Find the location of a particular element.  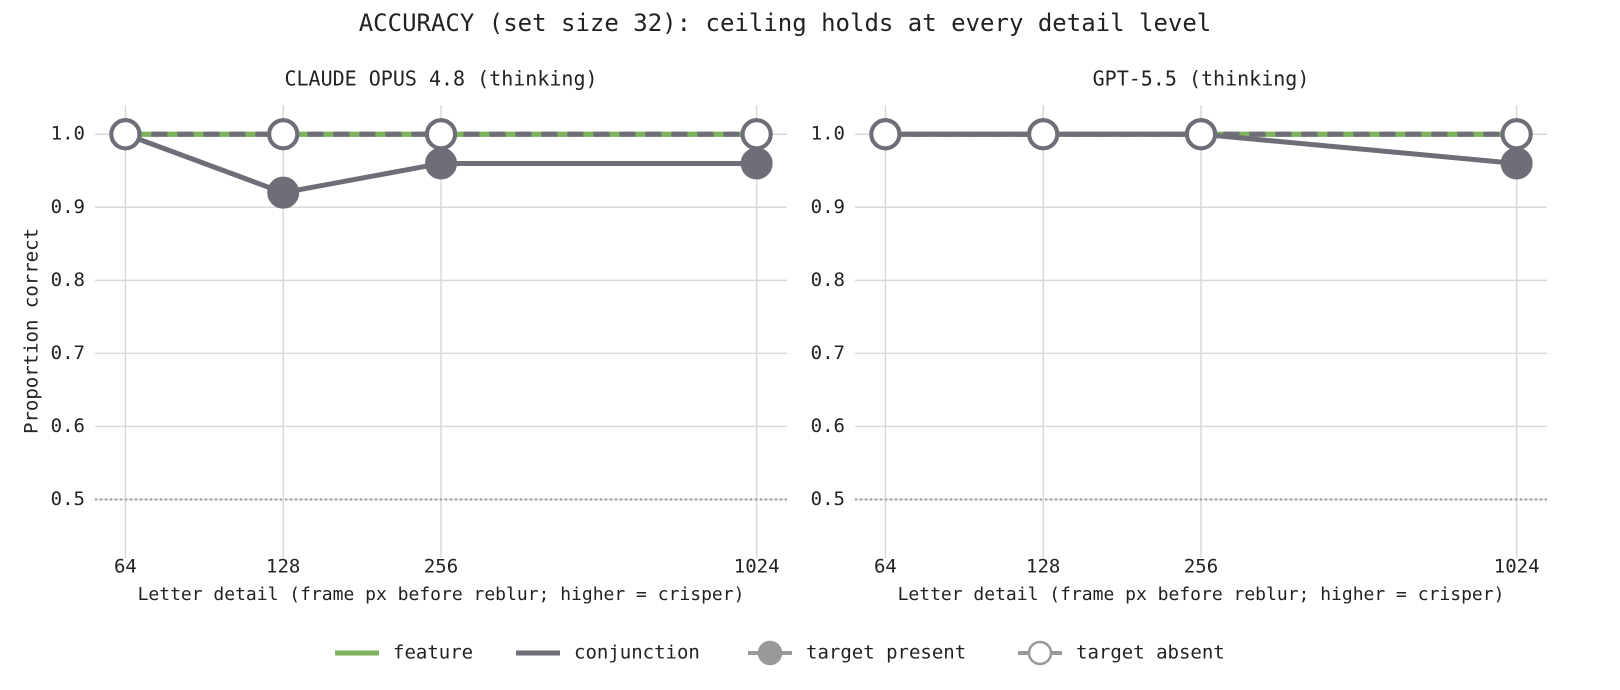

panel-title: GPT-5.5 (thinking) is located at coordinates (1201, 79).